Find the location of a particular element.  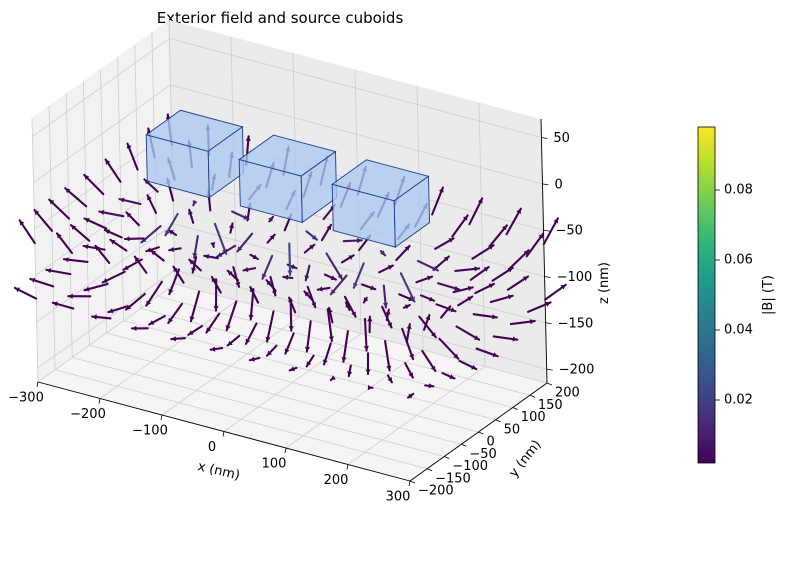

colorbar-tick-label: 0.02 is located at coordinates (738, 400).